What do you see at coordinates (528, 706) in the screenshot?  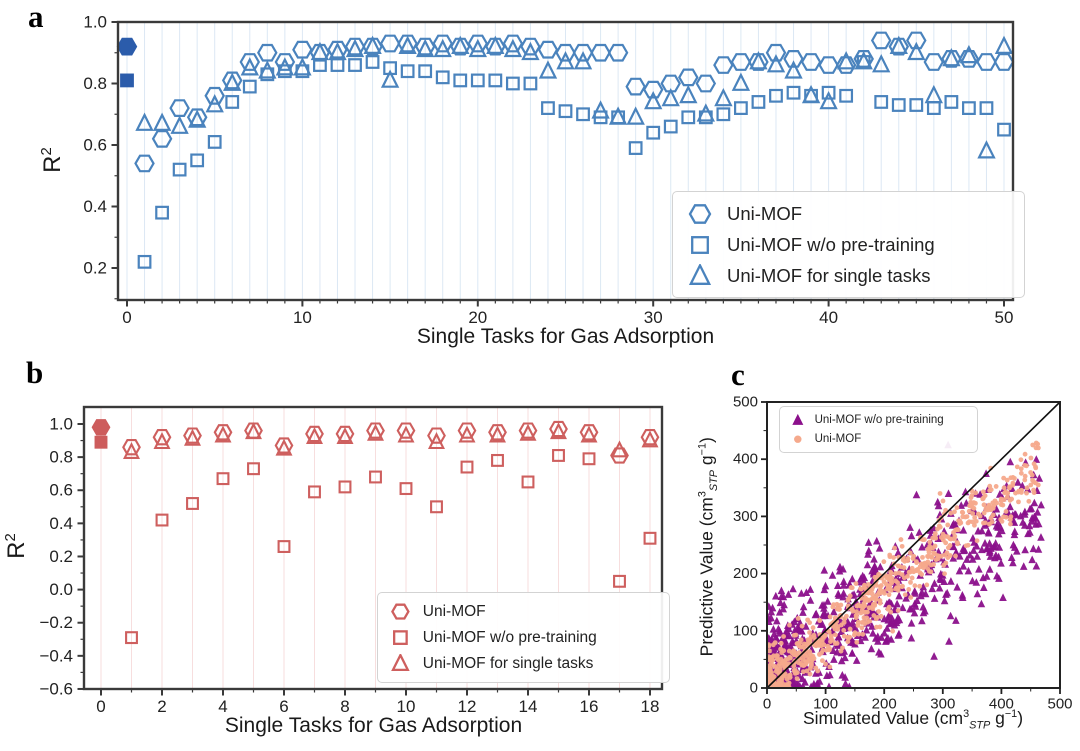 I see `panel-b-x-tick-label: 14` at bounding box center [528, 706].